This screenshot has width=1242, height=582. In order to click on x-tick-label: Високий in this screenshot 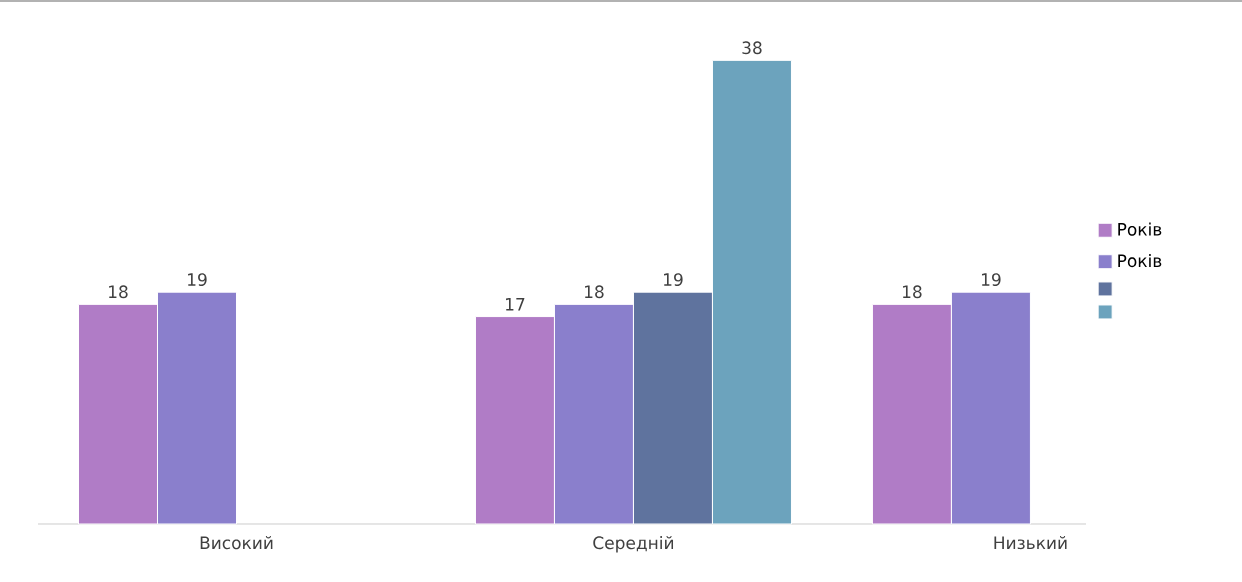, I will do `click(236, 543)`.